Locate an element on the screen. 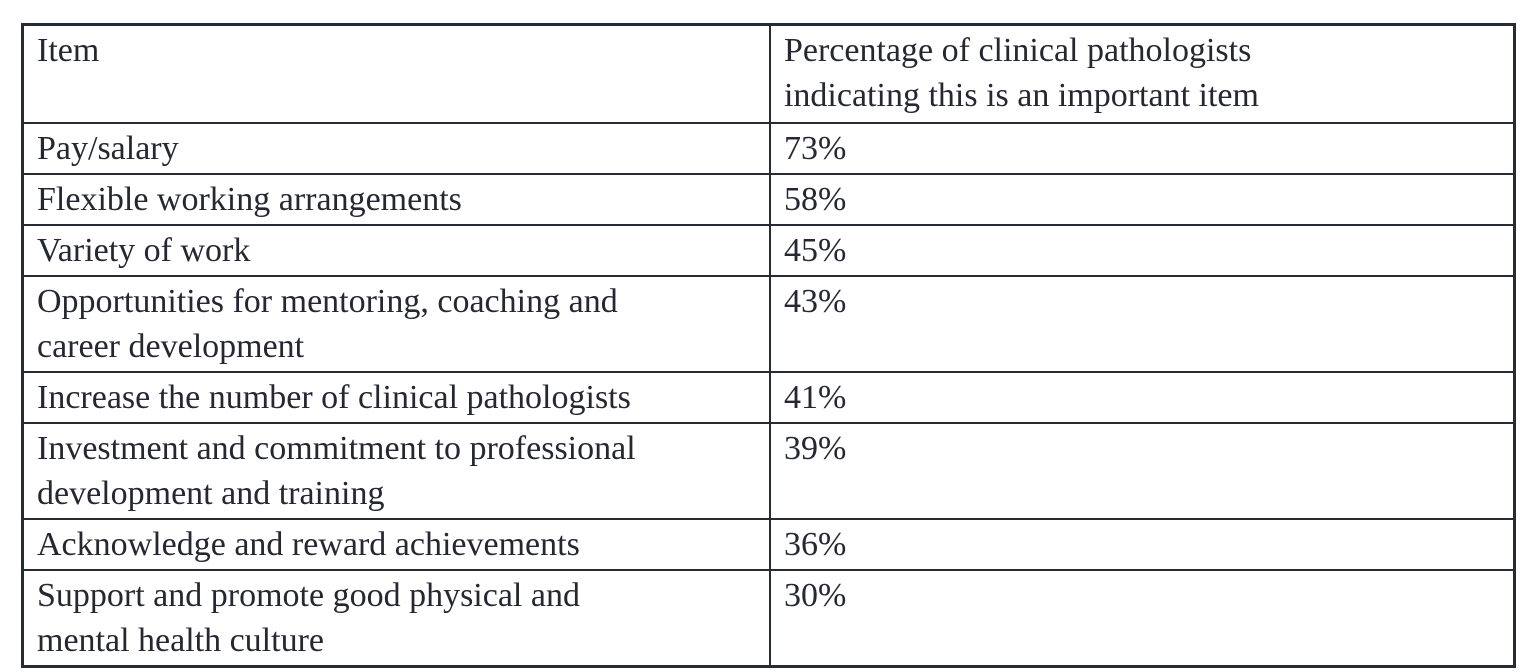 The image size is (1536, 672). percentage-cell: 45% is located at coordinates (1142, 250).